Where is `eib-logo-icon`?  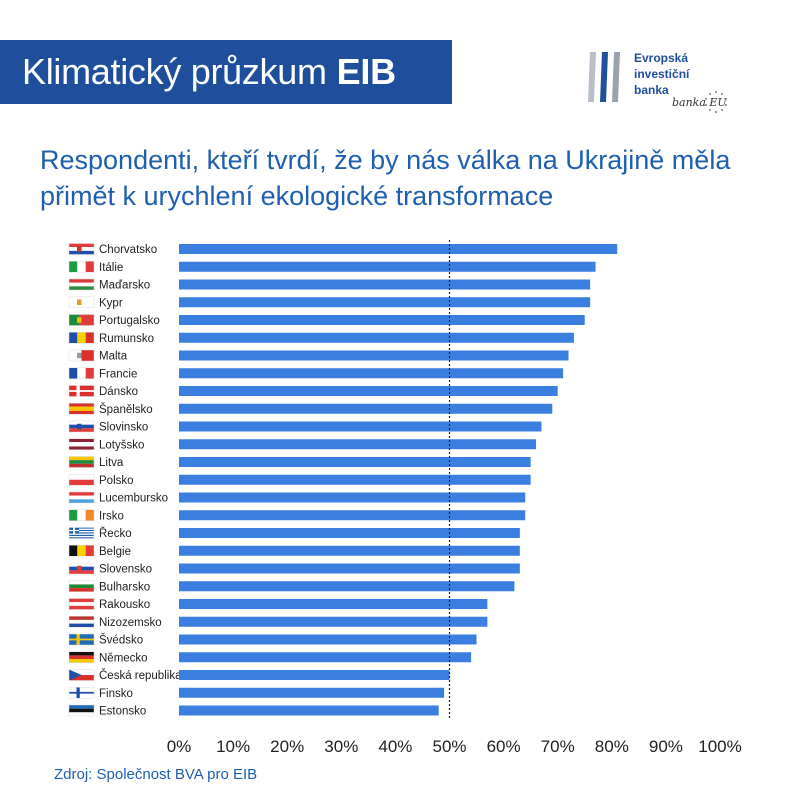
eib-logo-icon is located at coordinates (604, 77).